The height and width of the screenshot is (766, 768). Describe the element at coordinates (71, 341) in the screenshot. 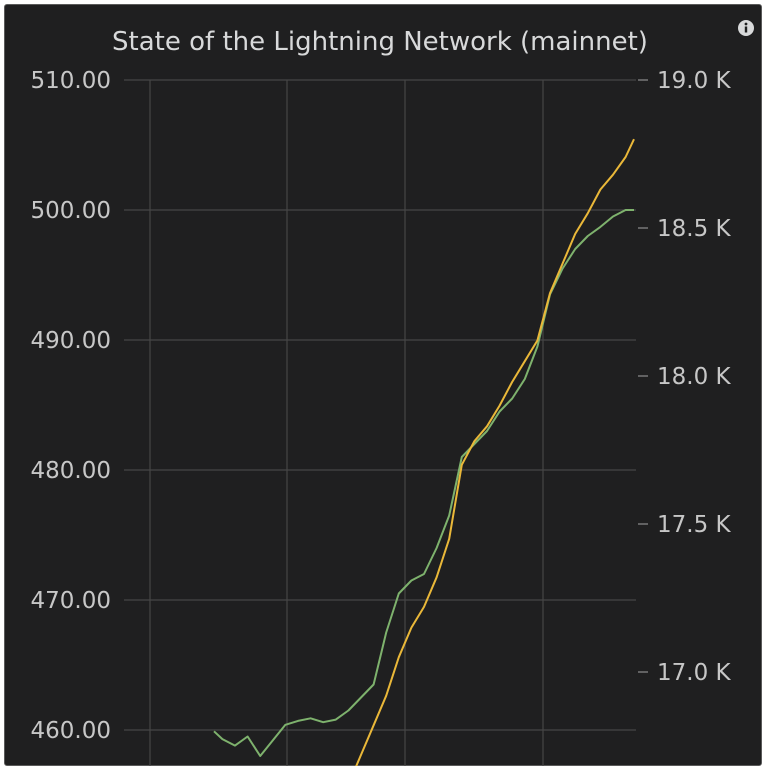

I see `y-left-tick-label: 490.00` at that location.